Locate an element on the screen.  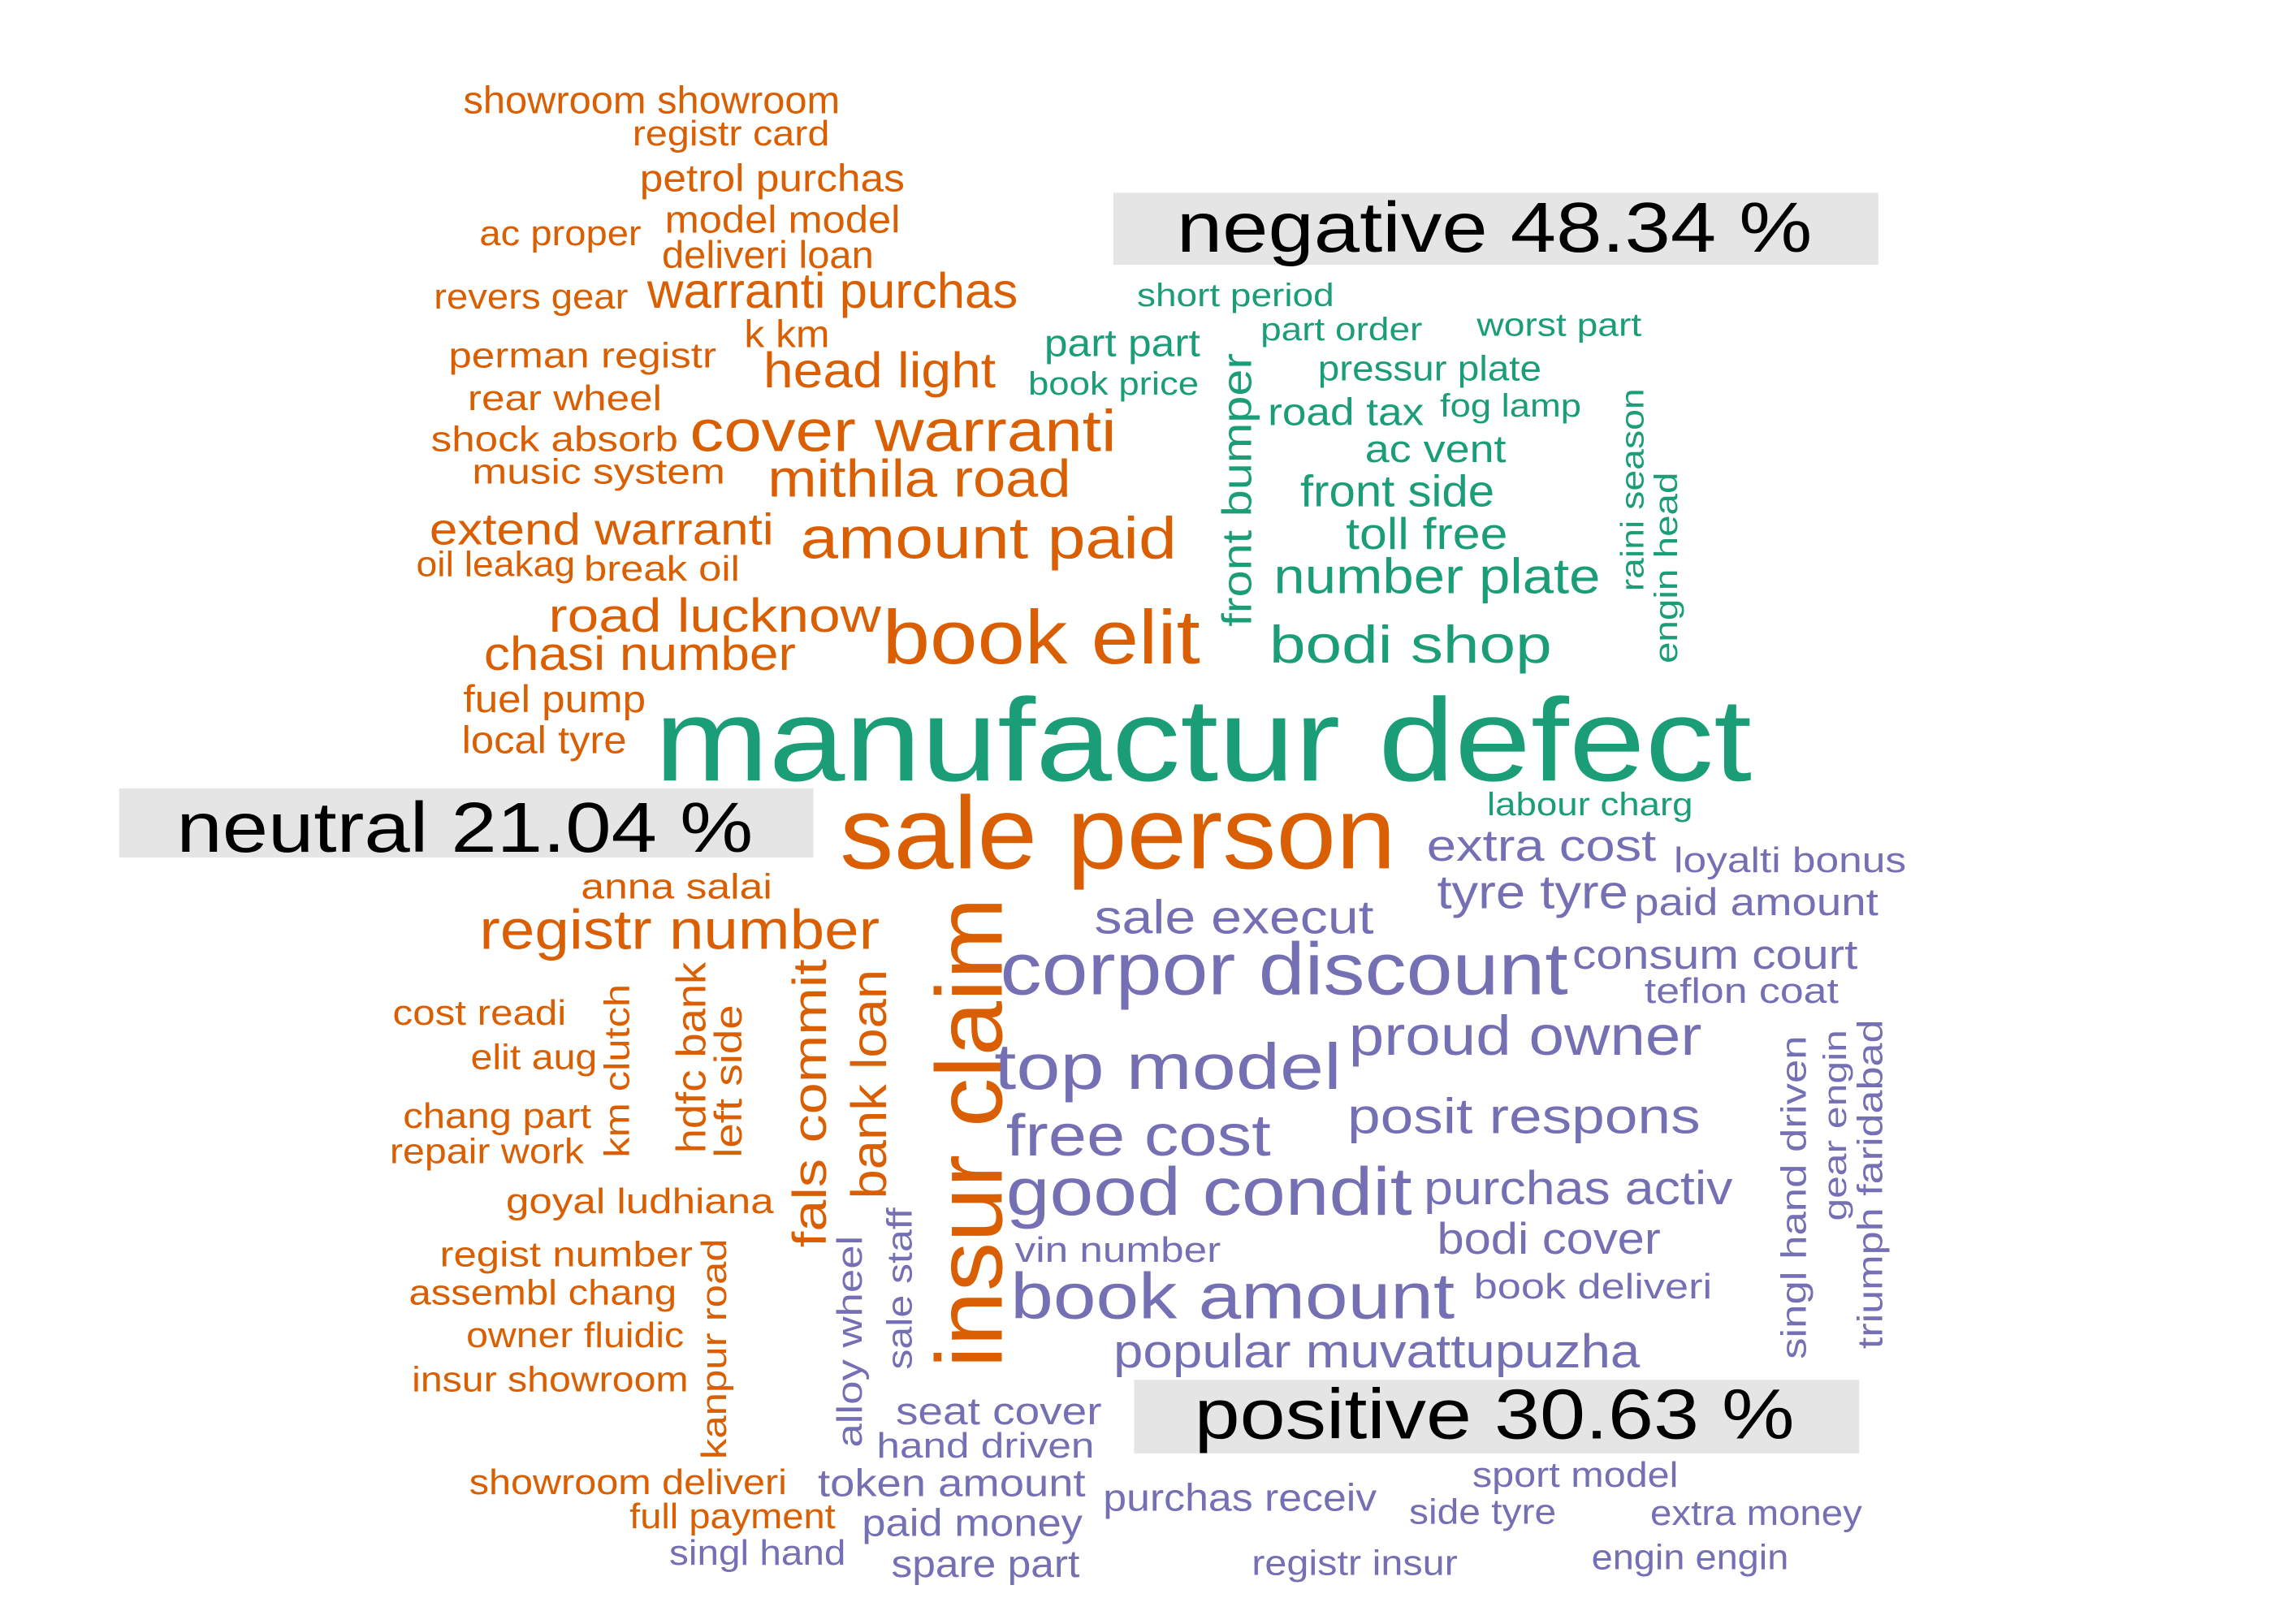
word-teflon-coat: teflon coat is located at coordinates (1742, 992).